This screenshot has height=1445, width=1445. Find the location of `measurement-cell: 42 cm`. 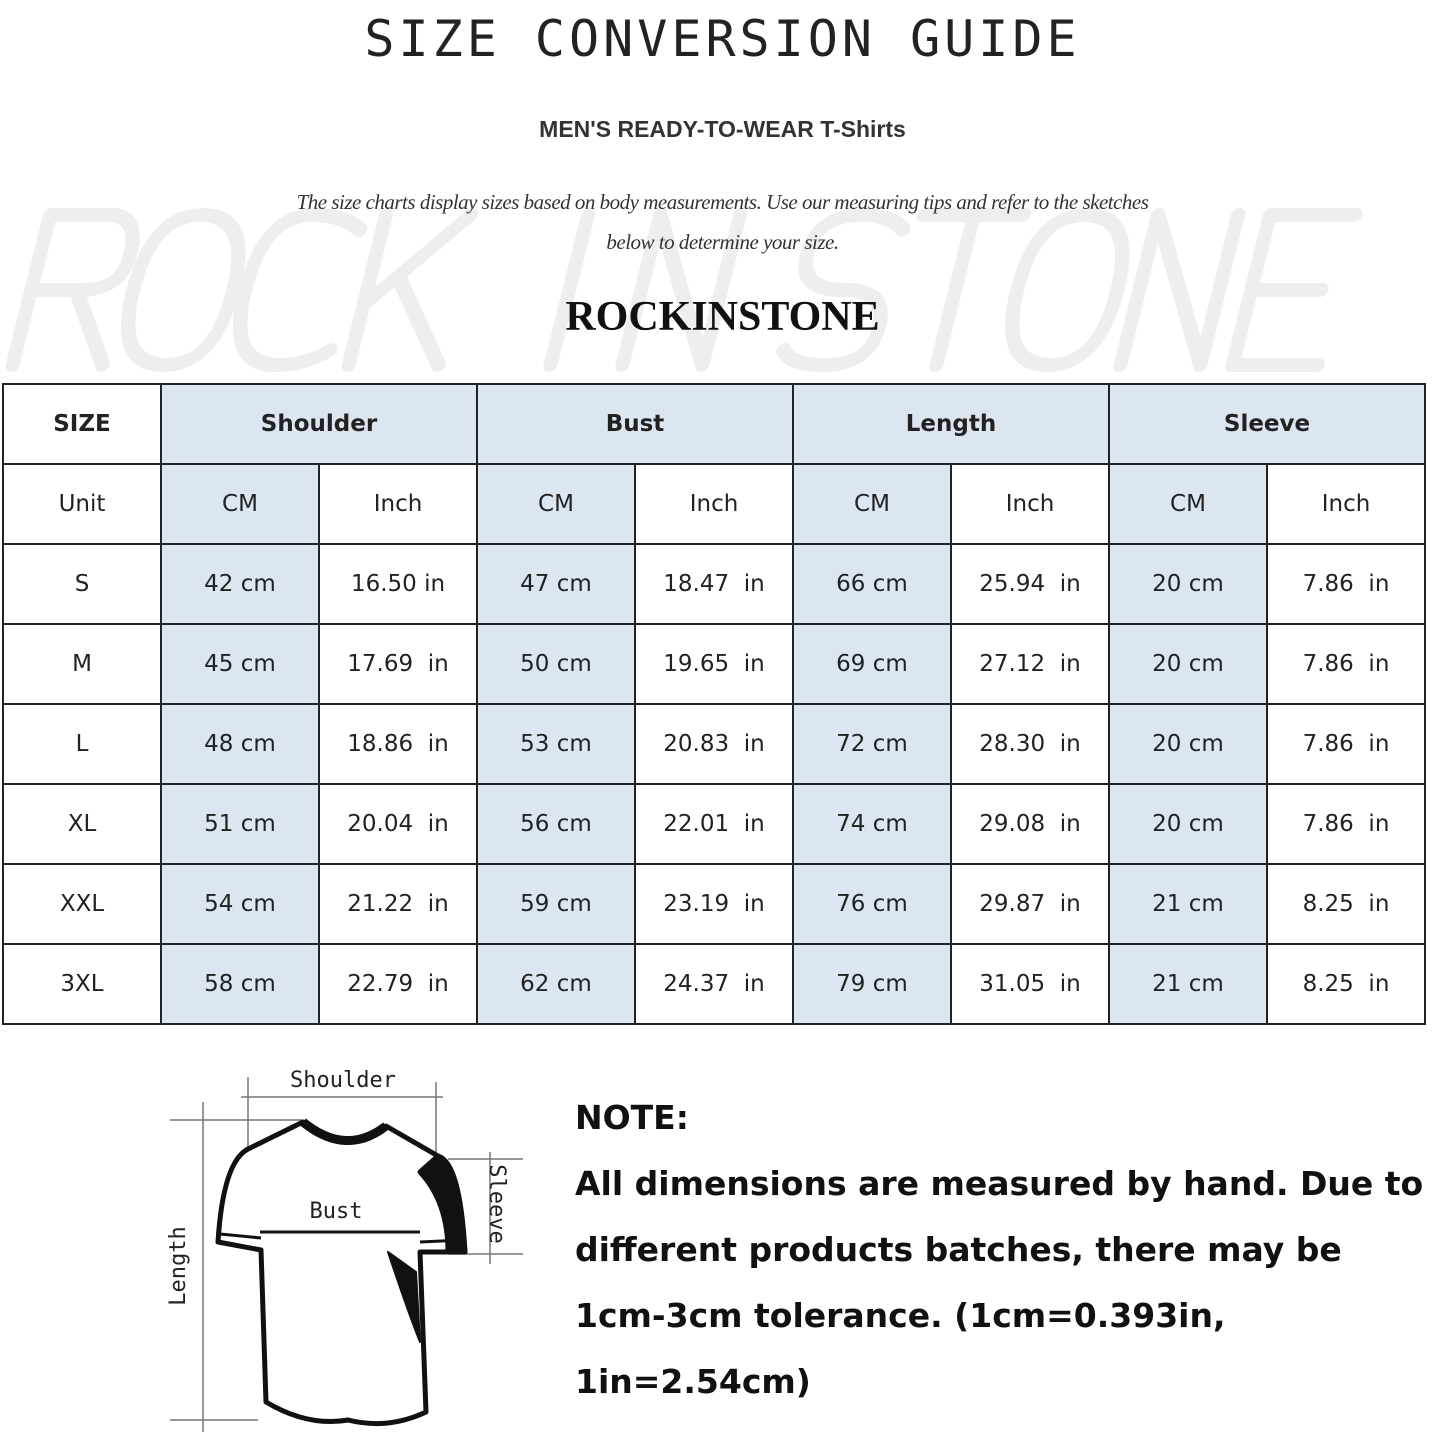

measurement-cell: 42 cm is located at coordinates (240, 584).